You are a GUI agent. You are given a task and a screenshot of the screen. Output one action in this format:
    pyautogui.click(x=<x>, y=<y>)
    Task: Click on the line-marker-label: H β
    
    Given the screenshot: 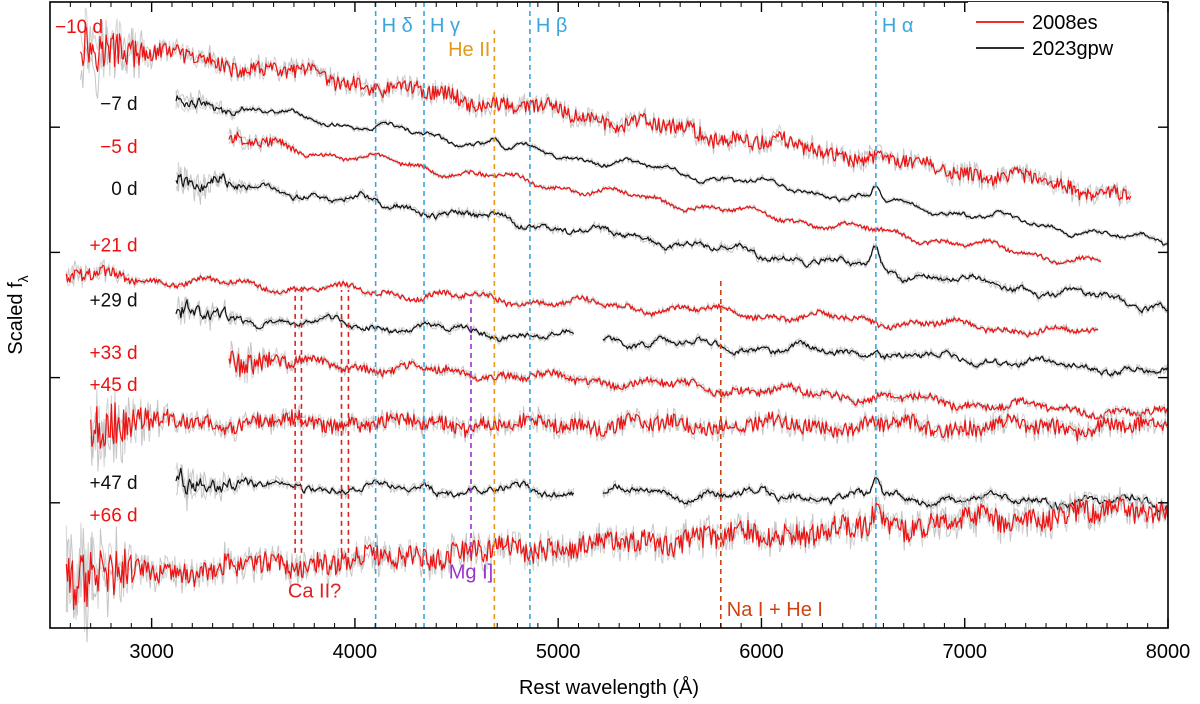 What is the action you would take?
    pyautogui.click(x=552, y=26)
    